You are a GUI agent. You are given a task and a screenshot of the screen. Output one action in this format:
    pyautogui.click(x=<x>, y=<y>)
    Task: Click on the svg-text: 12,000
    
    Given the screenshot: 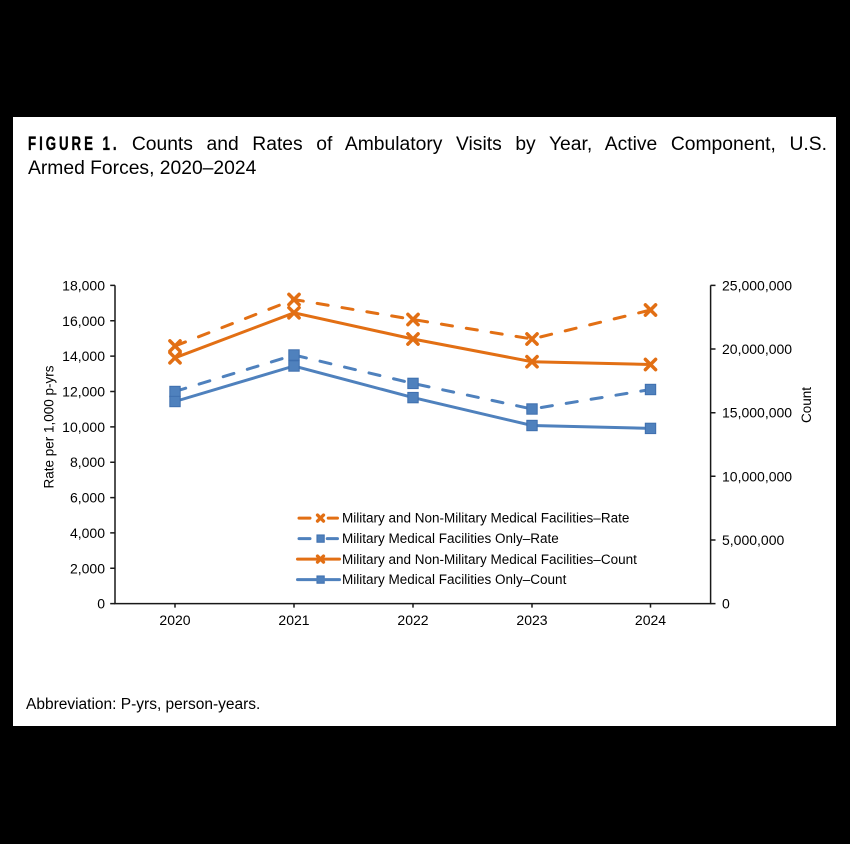 What is the action you would take?
    pyautogui.click(x=83, y=392)
    